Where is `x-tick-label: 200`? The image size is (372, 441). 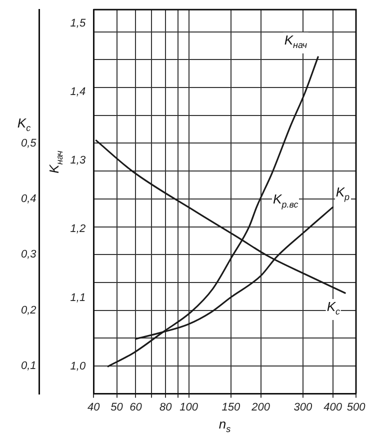
x-tick-label: 200 is located at coordinates (260, 407).